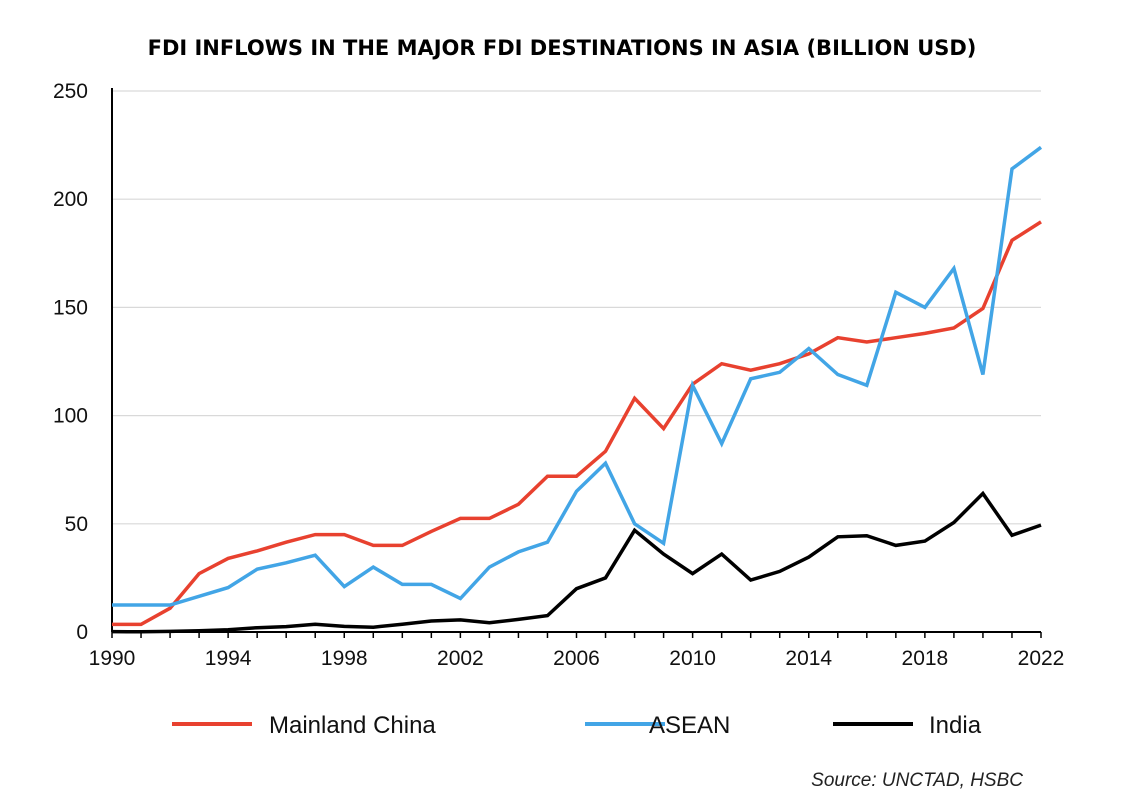  Describe the element at coordinates (576, 562) in the screenshot. I see `series-line-india` at that location.